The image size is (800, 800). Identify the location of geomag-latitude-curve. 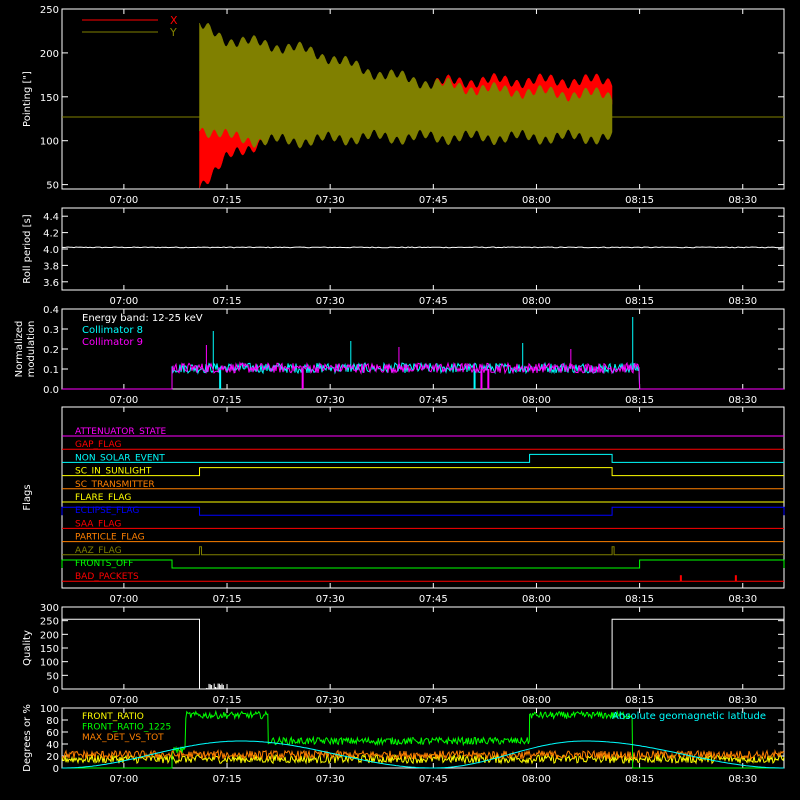
(423, 754).